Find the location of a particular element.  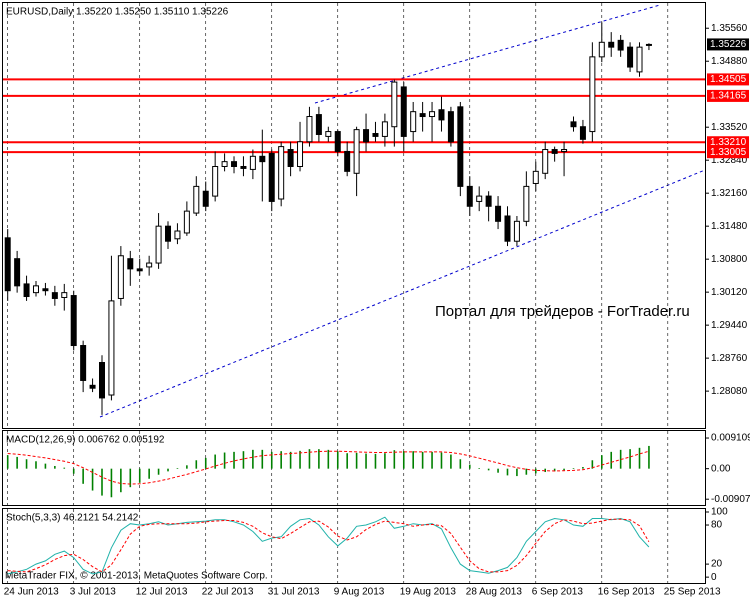

price-label-box is located at coordinates (728, 44).